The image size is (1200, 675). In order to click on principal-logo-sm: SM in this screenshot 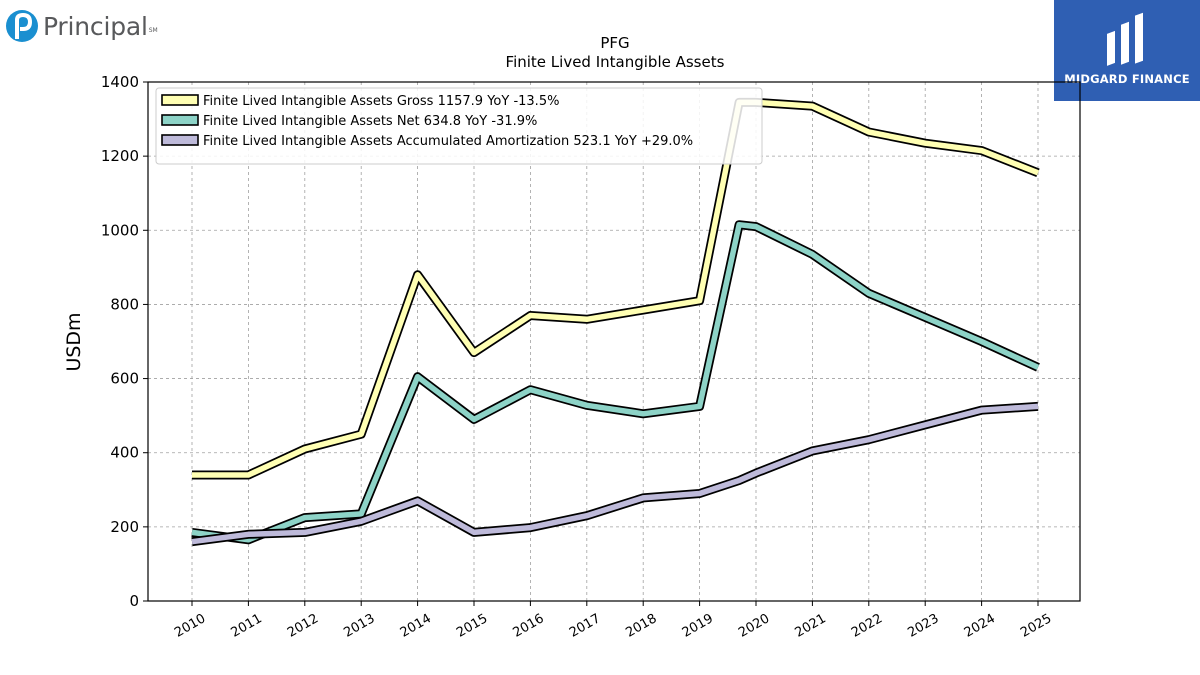, I will do `click(153, 30)`.